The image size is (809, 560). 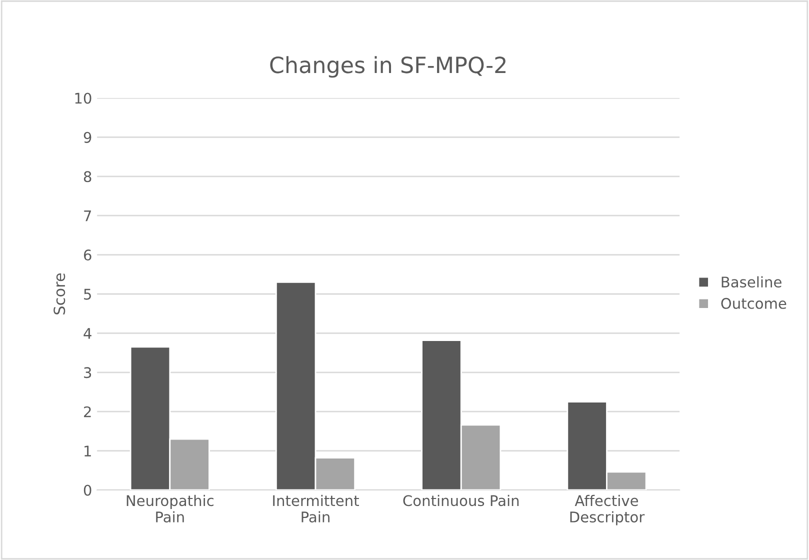 I want to click on y-tick-label: 0, so click(x=88, y=490).